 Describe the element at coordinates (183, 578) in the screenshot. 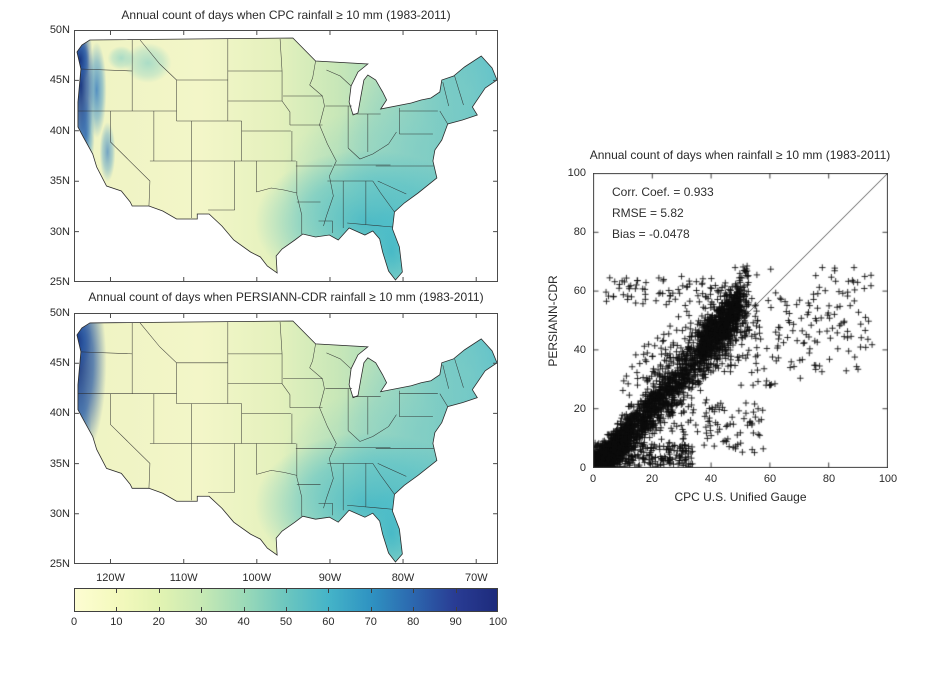

I see `lon-tick-label: 110W` at that location.